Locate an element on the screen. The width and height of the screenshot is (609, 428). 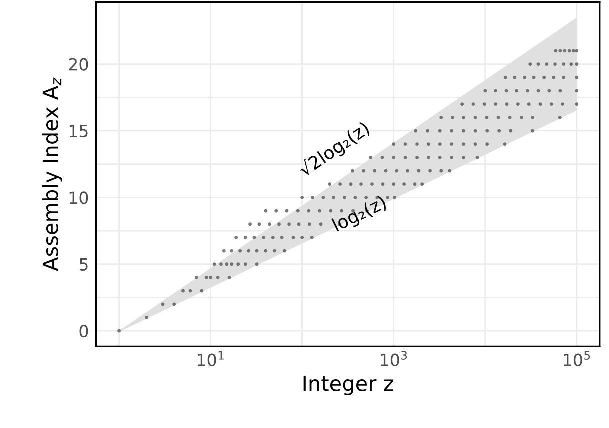
y-tick-label: 0 is located at coordinates (84, 331).